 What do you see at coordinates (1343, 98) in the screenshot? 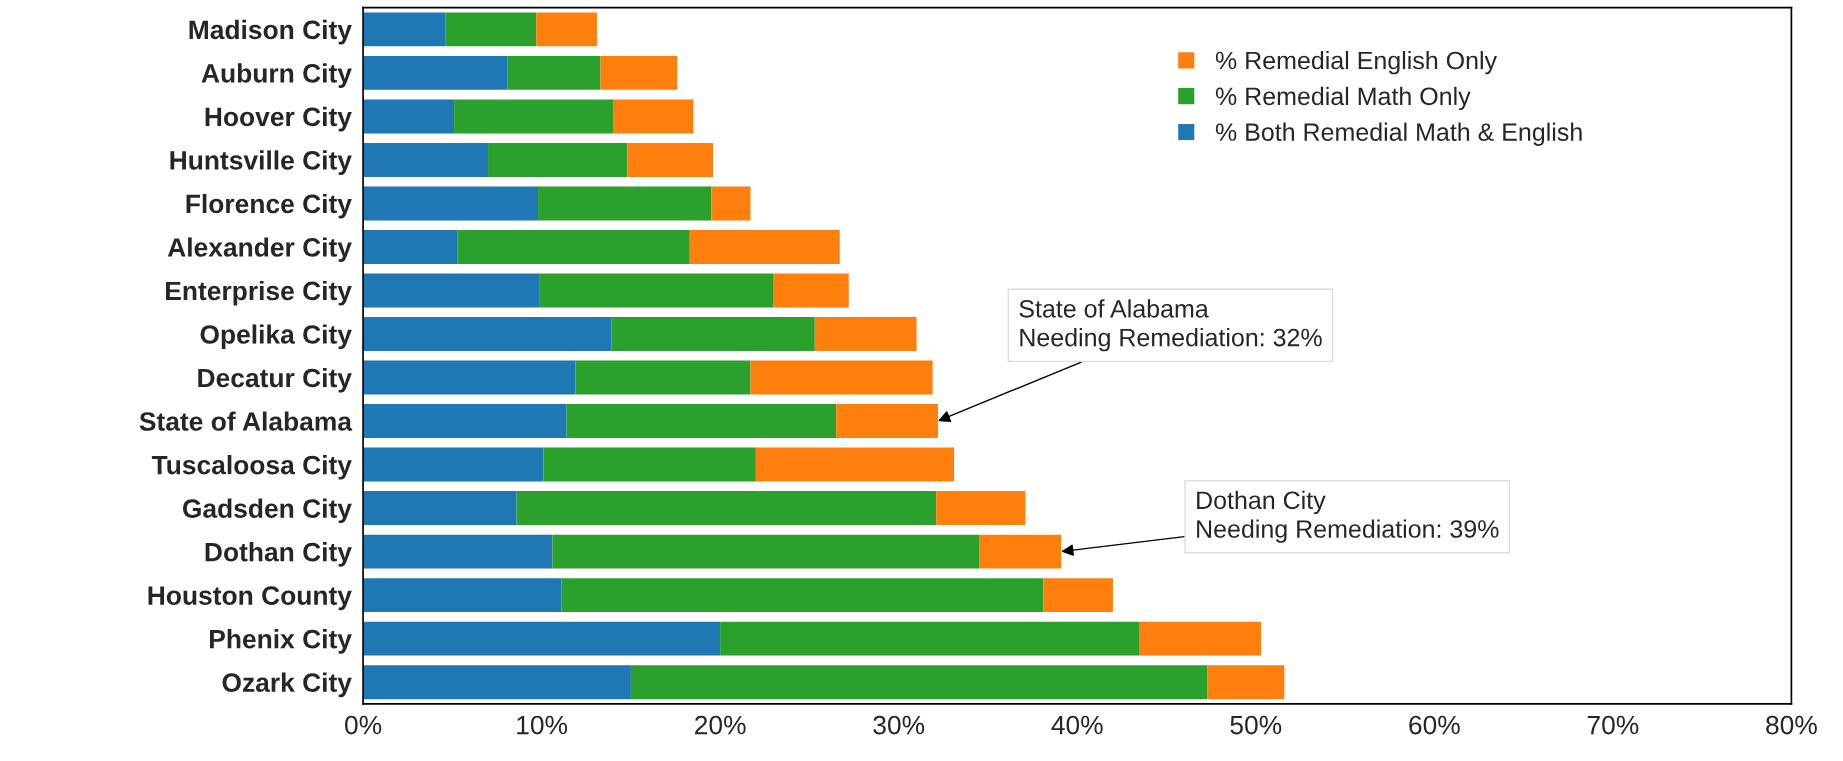
I see `legend-label: % Remedial Math Only` at bounding box center [1343, 98].